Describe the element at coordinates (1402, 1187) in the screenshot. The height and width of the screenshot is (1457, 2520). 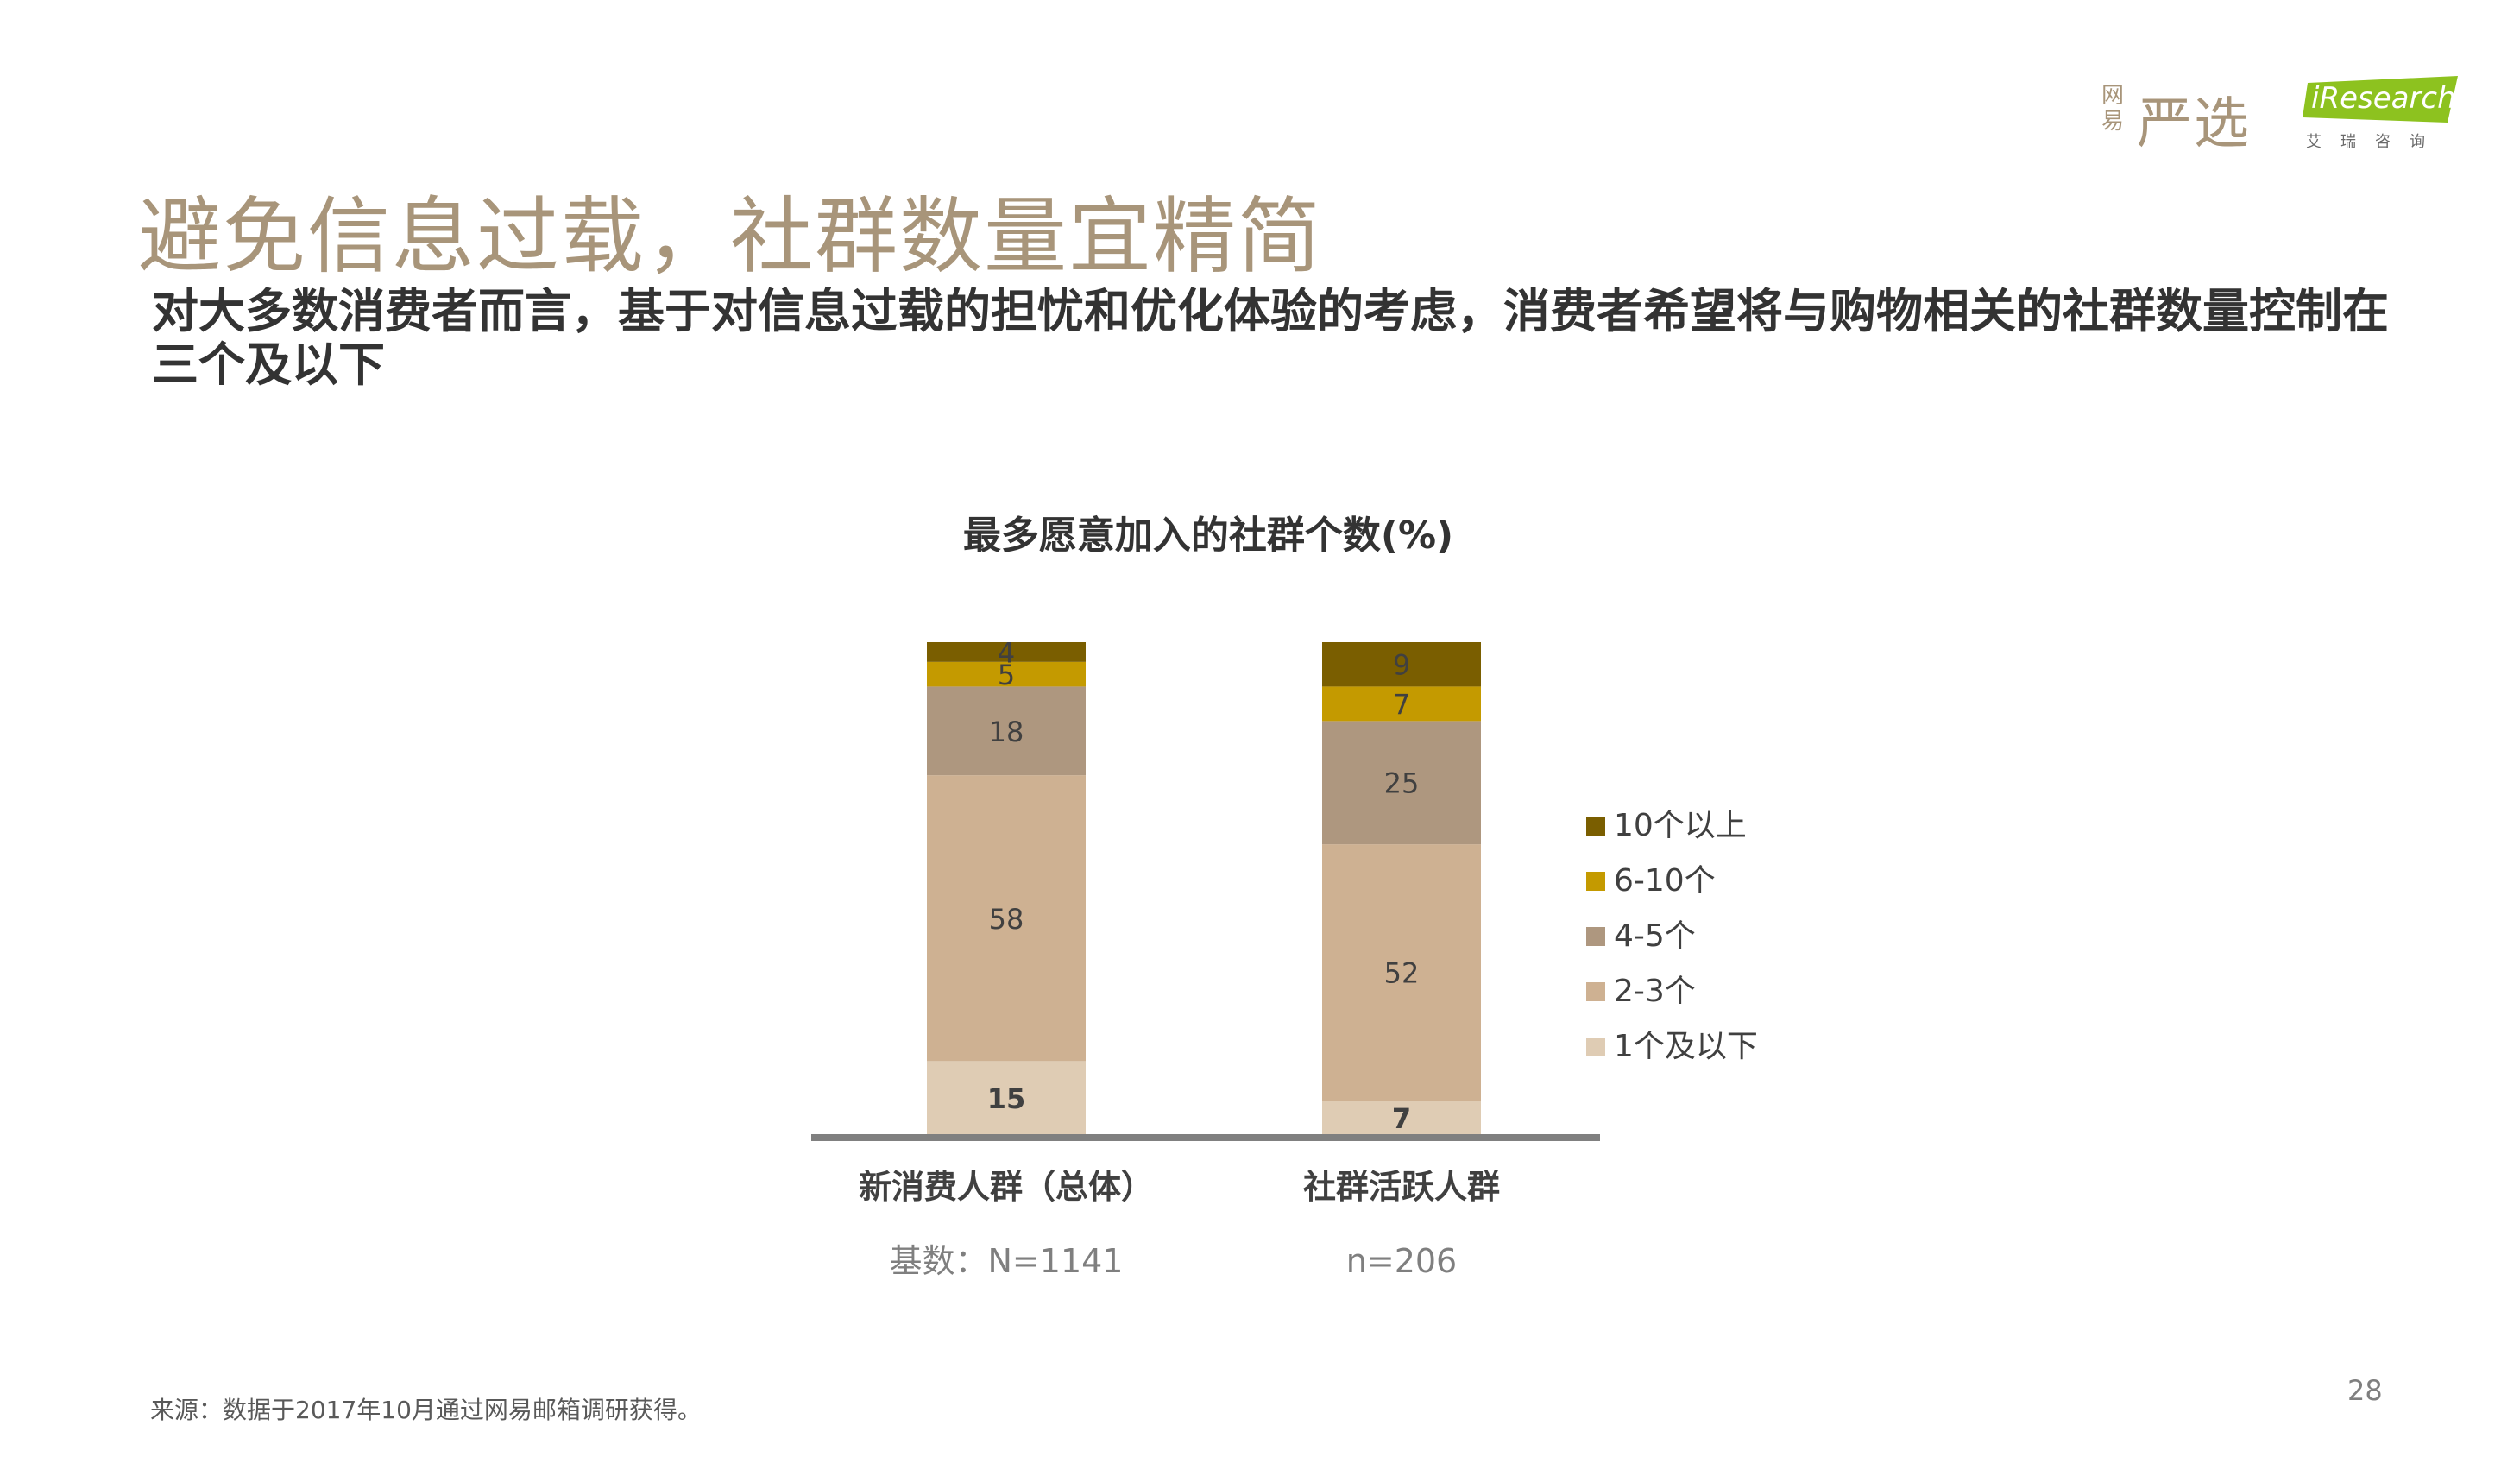
I see `category-label: 社群活跃人群` at that location.